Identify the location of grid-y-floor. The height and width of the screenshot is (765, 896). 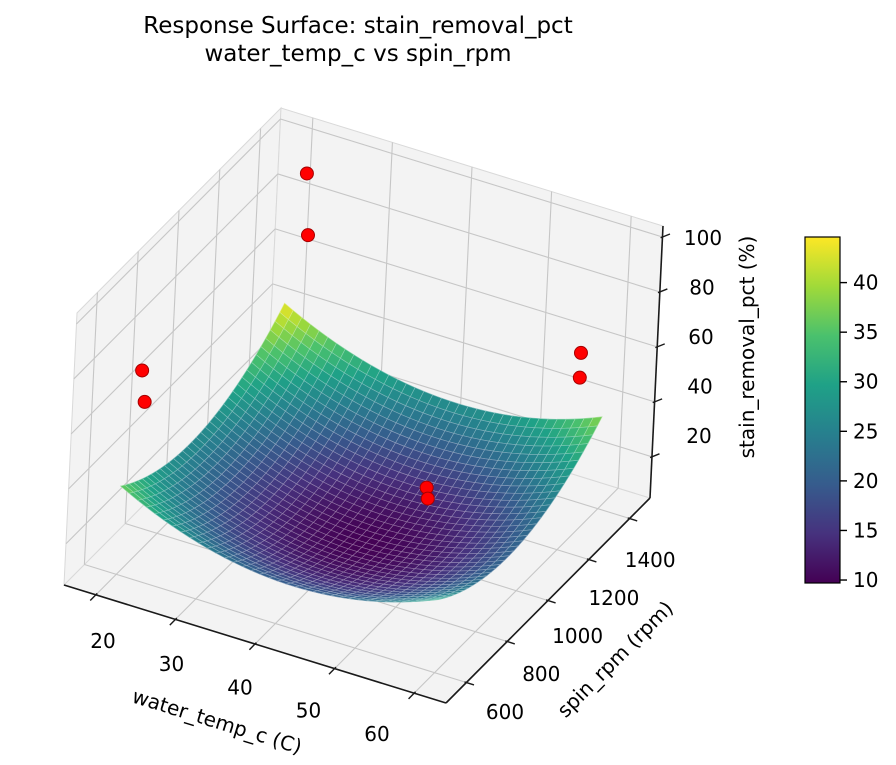
(275, 623).